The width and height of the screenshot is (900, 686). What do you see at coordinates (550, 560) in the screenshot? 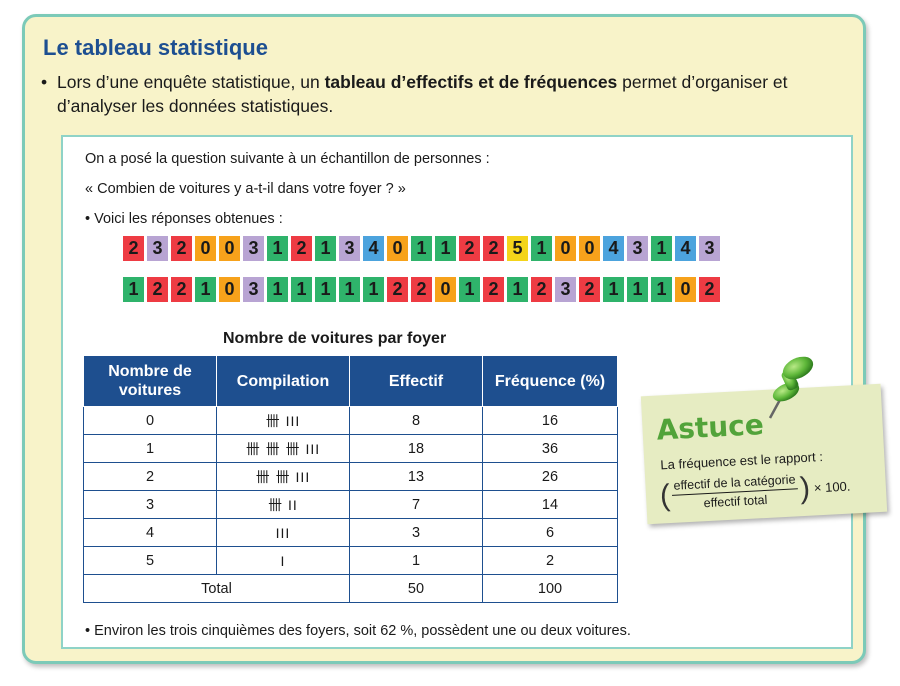
I see `cell-frequency: 2` at bounding box center [550, 560].